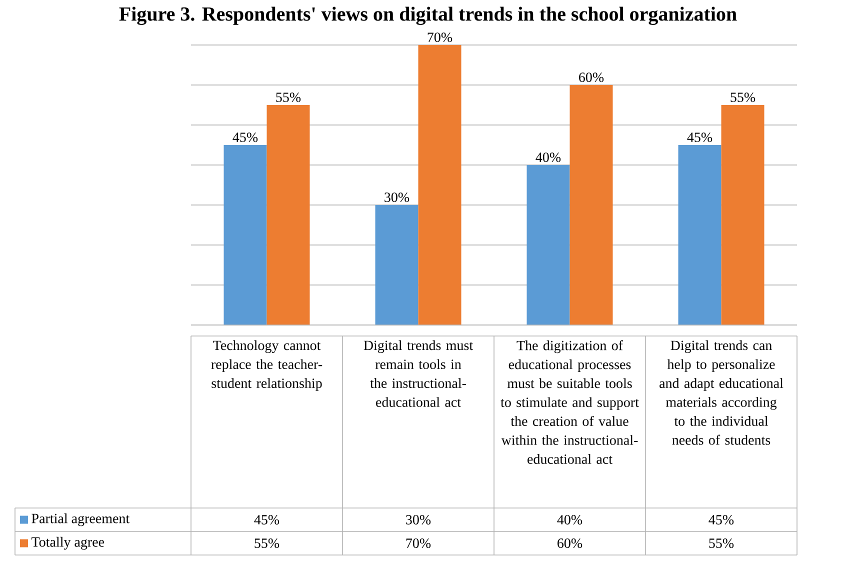 Image resolution: width=856 pixels, height=561 pixels. Describe the element at coordinates (428, 15) in the screenshot. I see `chart-title: Figure 3. Respondents' views on digital trends in the school organization` at that location.